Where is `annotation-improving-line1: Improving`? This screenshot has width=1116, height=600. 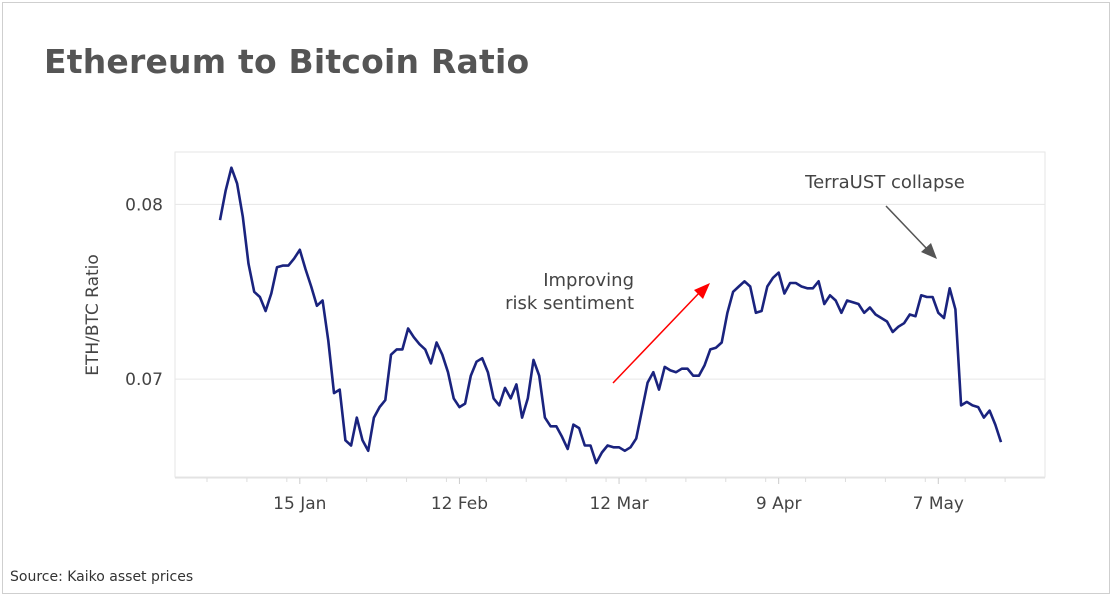 annotation-improving-line1: Improving is located at coordinates (588, 280).